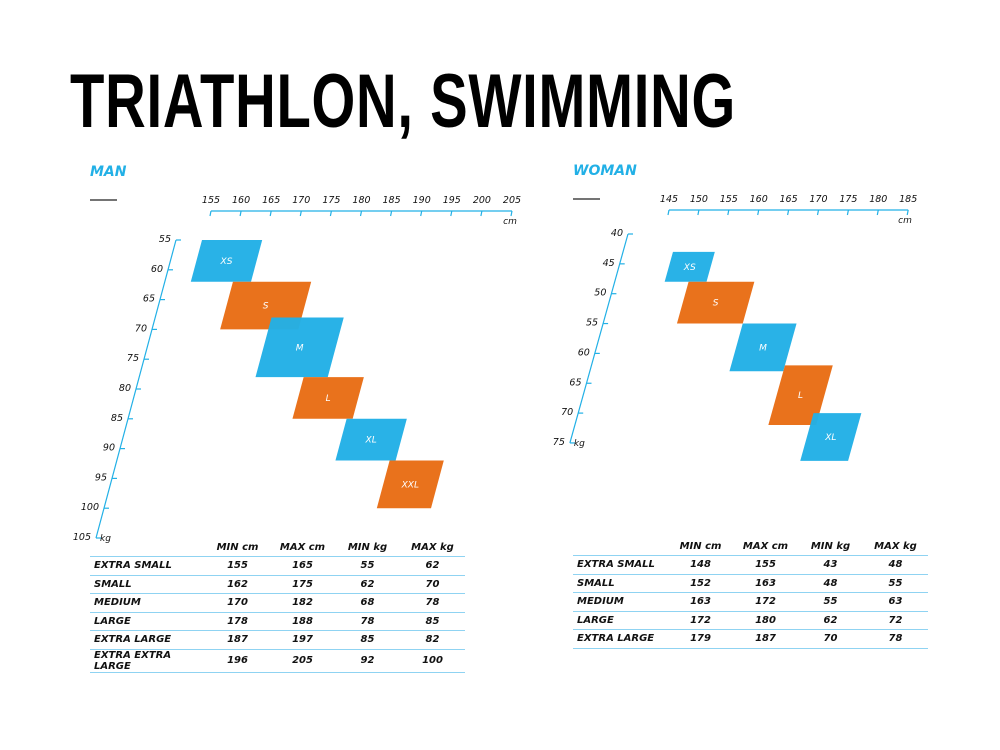  What do you see at coordinates (277, 603) in the screenshot?
I see `table-row: MEDIUM 170 182 68 78` at bounding box center [277, 603].